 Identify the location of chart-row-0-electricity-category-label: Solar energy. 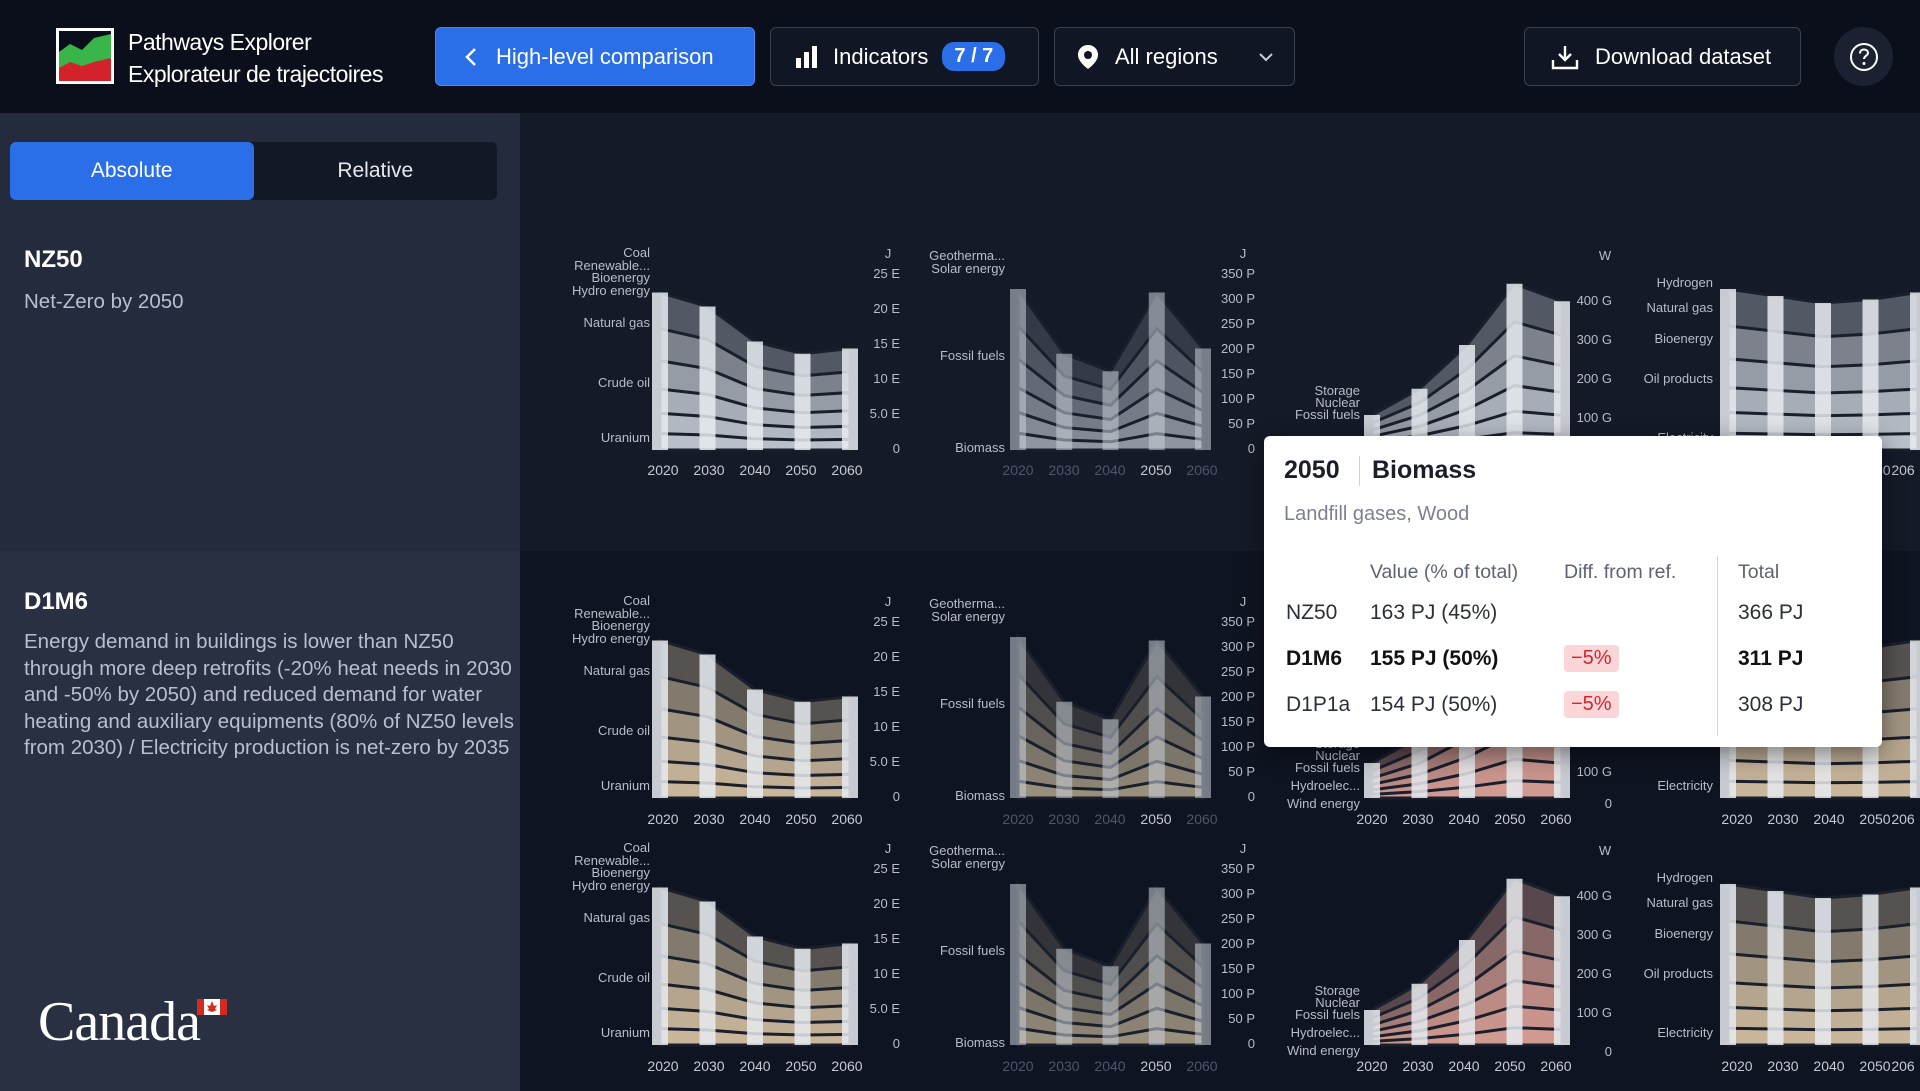
(968, 268).